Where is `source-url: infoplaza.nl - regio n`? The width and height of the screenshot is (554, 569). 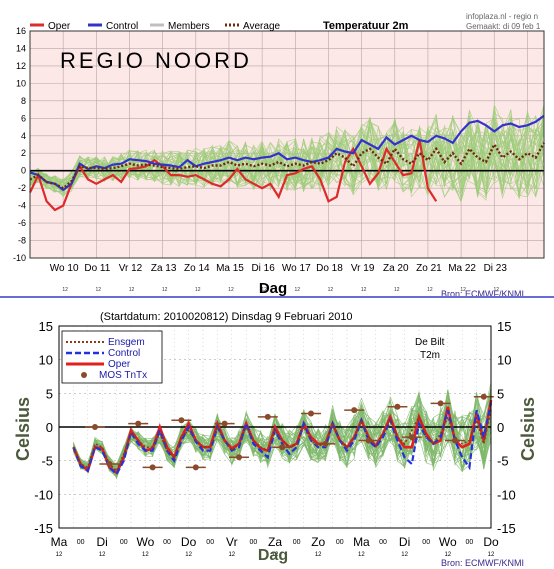 source-url: infoplaza.nl - regio n is located at coordinates (502, 16).